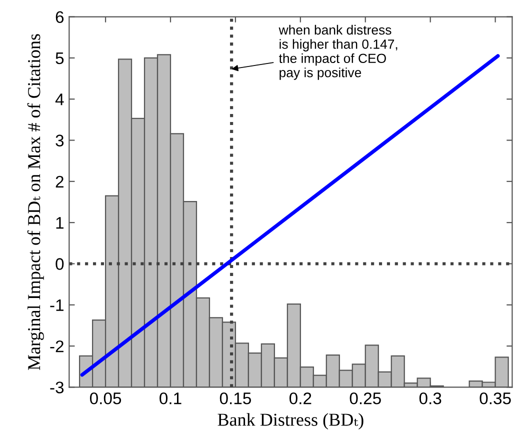  What do you see at coordinates (35, 202) in the screenshot?
I see `y-axis-title: Marginal Impact of BDₜ on Max # of Citations` at bounding box center [35, 202].